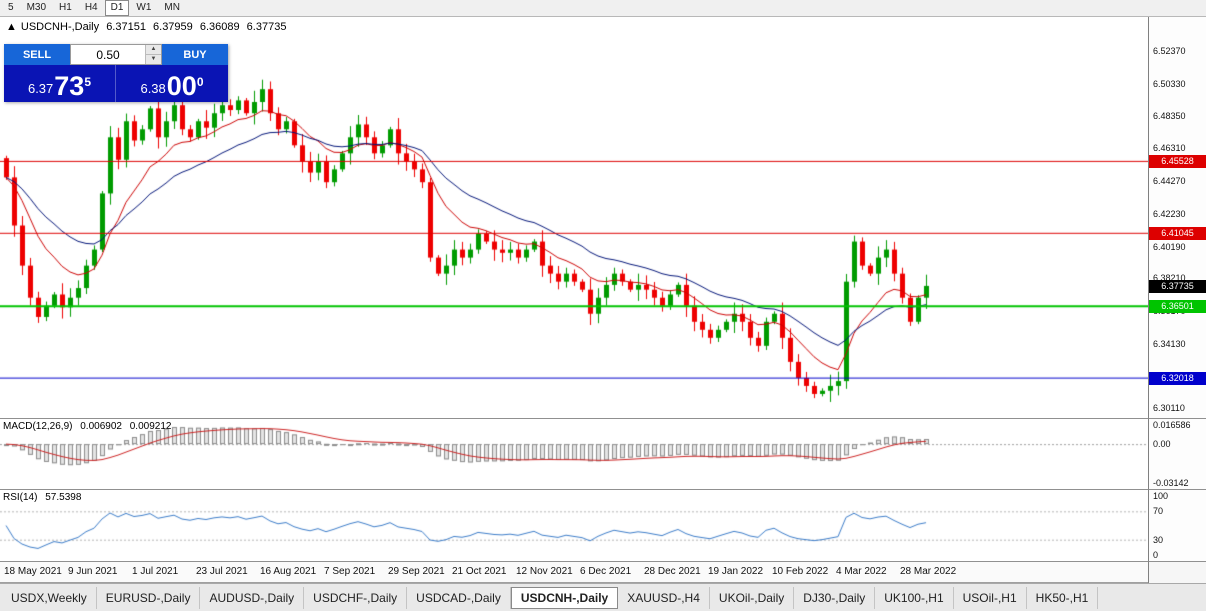  Describe the element at coordinates (1177, 378) in the screenshot. I see `level-price-badge: 6.32018` at that location.